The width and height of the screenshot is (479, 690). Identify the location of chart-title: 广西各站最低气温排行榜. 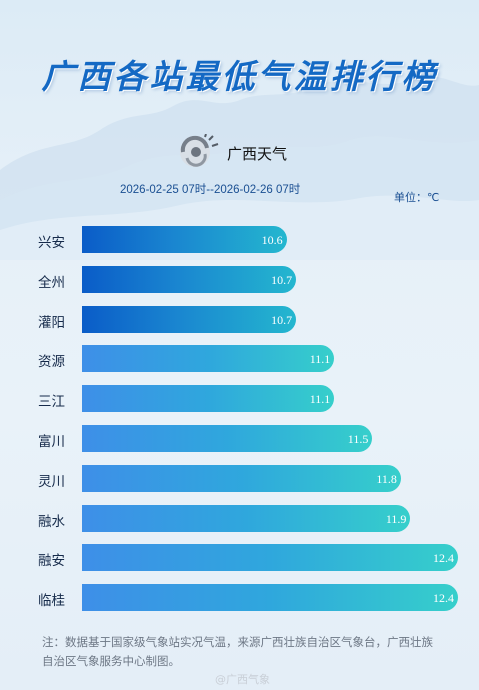
(239, 76).